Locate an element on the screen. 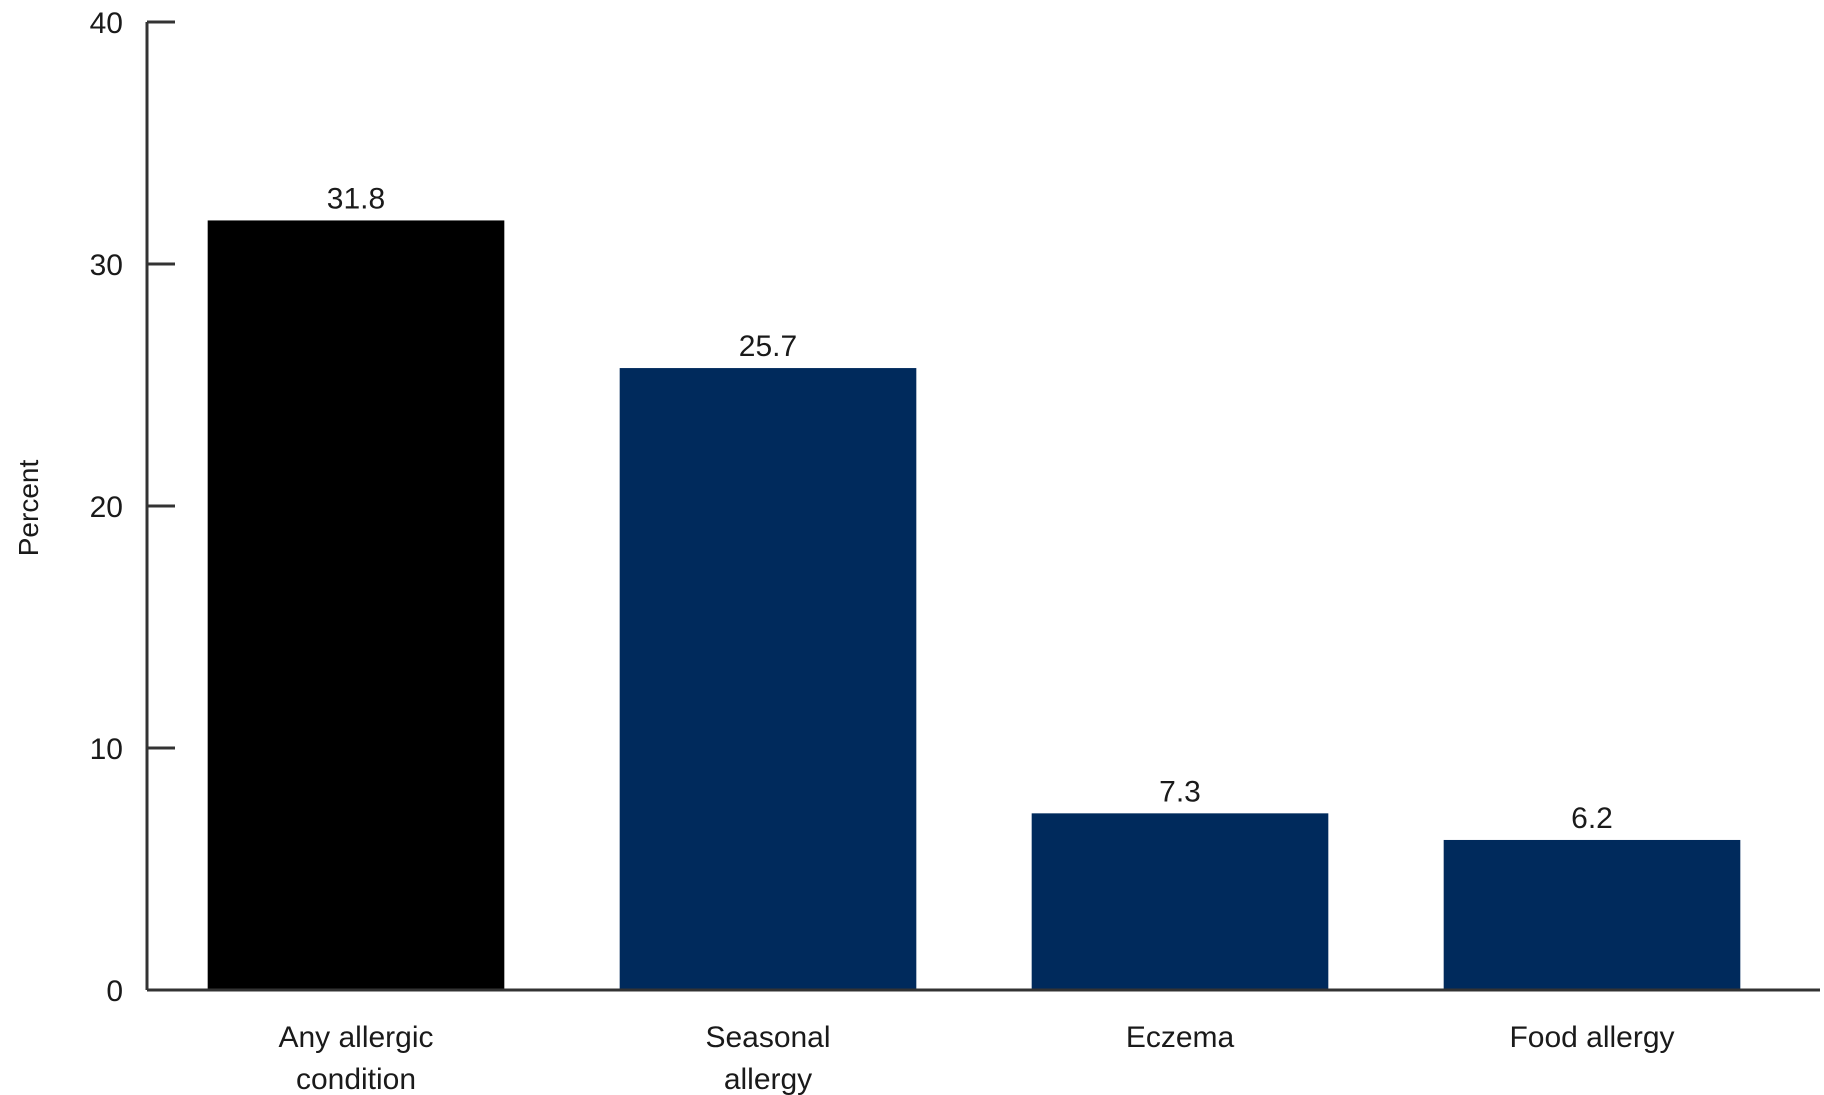  bar-value-label: 25.7 is located at coordinates (768, 346).